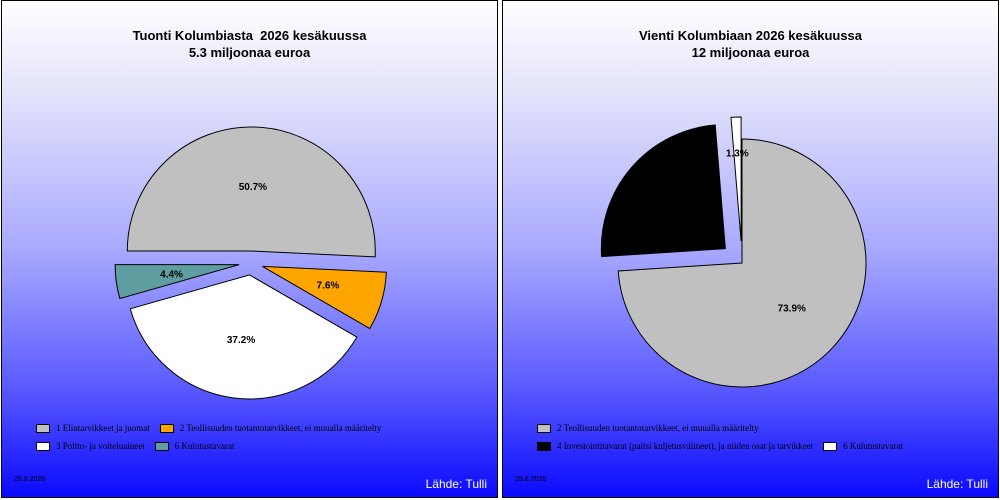 The height and width of the screenshot is (500, 1000). What do you see at coordinates (792, 308) in the screenshot?
I see `slice-percent-label: 73.9%` at bounding box center [792, 308].